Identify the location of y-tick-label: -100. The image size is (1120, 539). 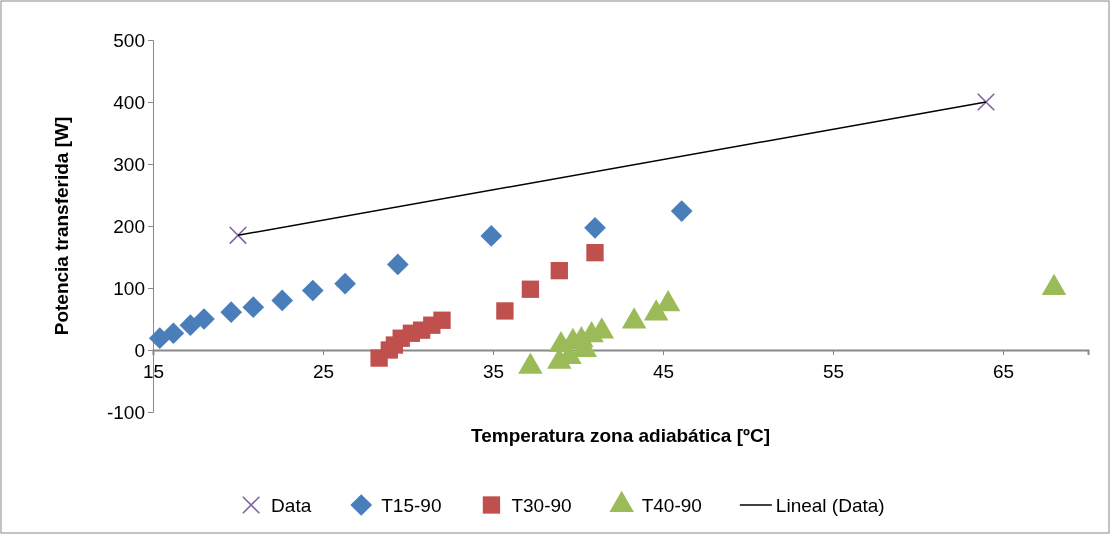
(125, 412).